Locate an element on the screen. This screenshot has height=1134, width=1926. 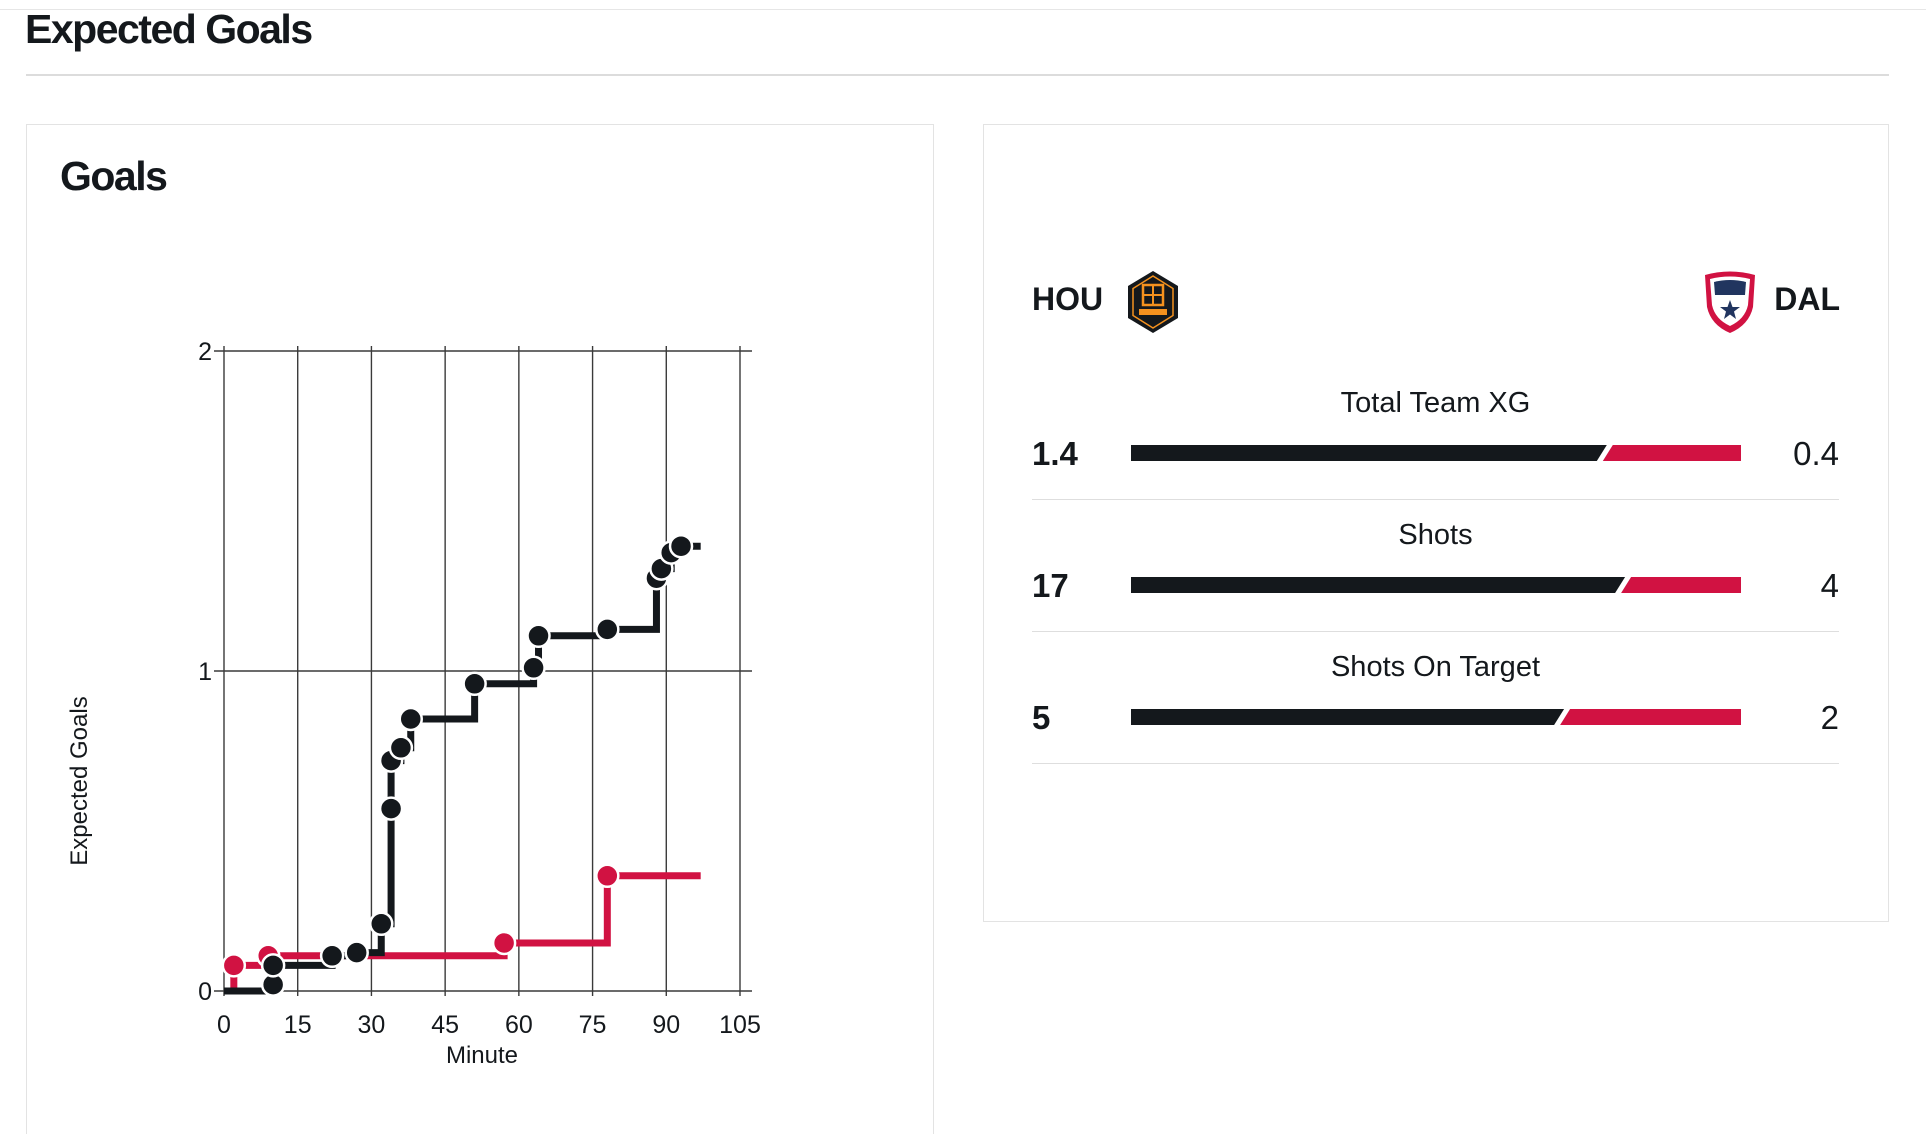
hou-xg-line is located at coordinates (462, 768).